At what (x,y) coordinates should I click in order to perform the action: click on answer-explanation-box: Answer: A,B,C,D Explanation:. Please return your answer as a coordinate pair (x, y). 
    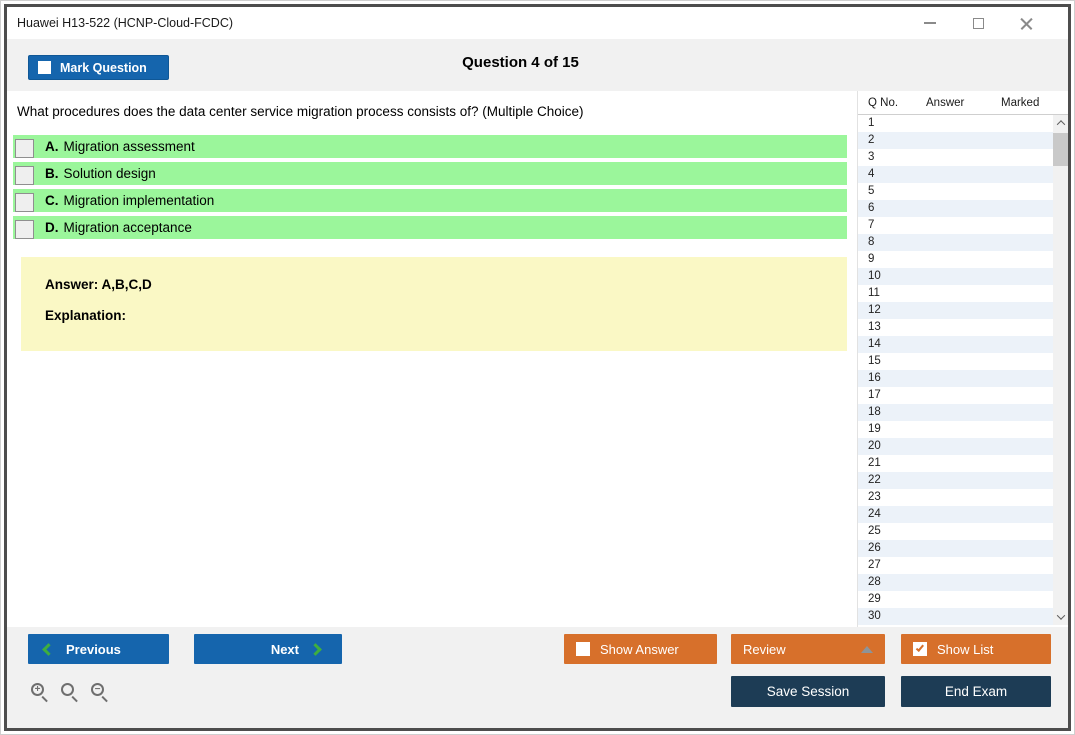
    Looking at the image, I should click on (434, 304).